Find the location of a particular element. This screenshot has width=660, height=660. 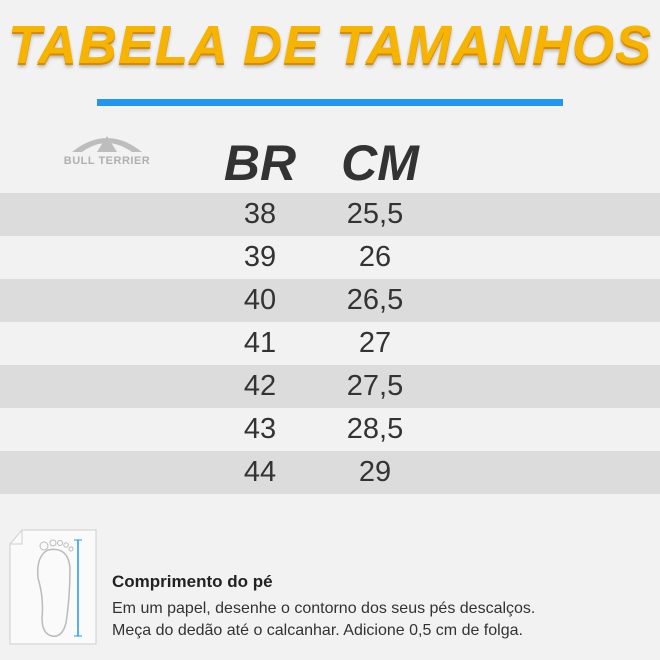

column-header: BR is located at coordinates (260, 163).